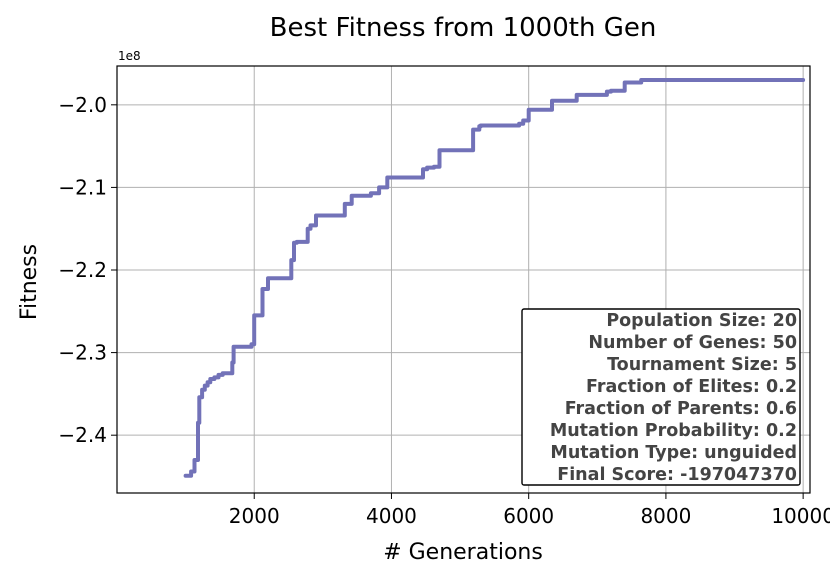  What do you see at coordinates (82, 435) in the screenshot?
I see `y-tick-label: −2.4` at bounding box center [82, 435].